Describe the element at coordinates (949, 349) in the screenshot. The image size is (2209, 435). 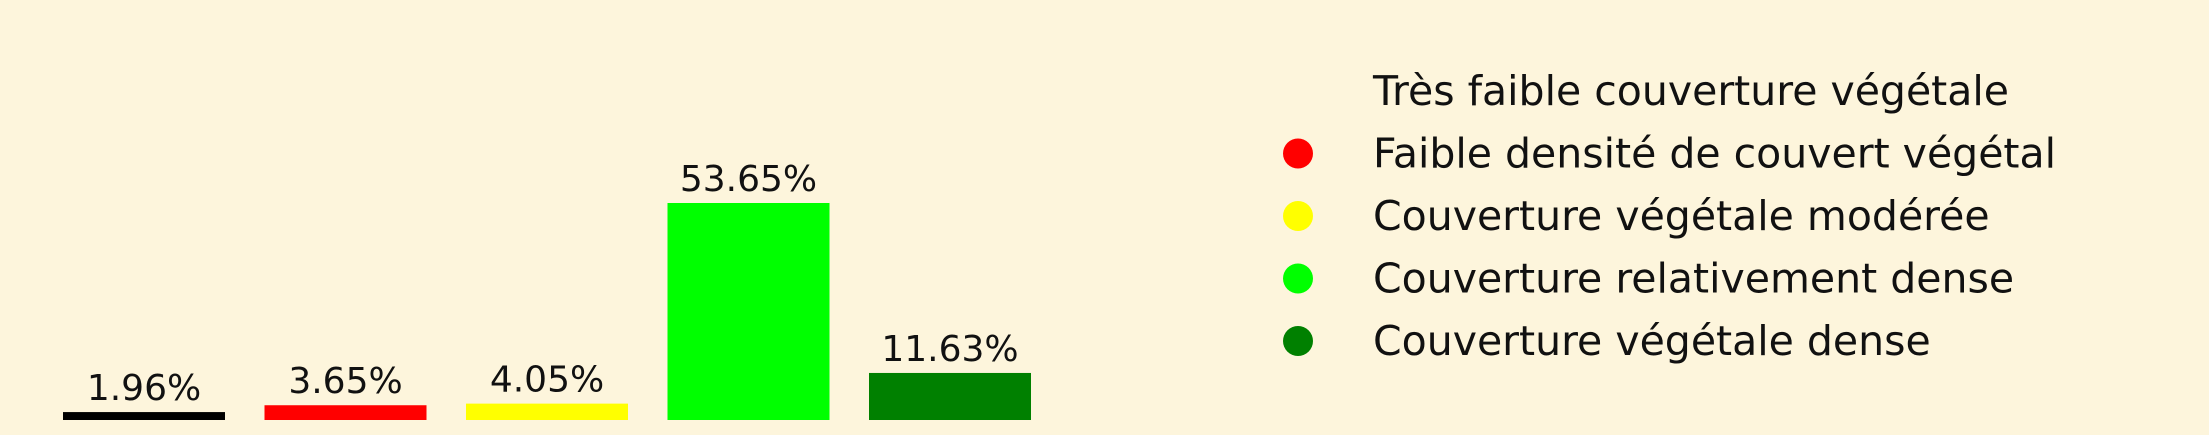
I see `bar-value-label-5: 11.63%` at that location.